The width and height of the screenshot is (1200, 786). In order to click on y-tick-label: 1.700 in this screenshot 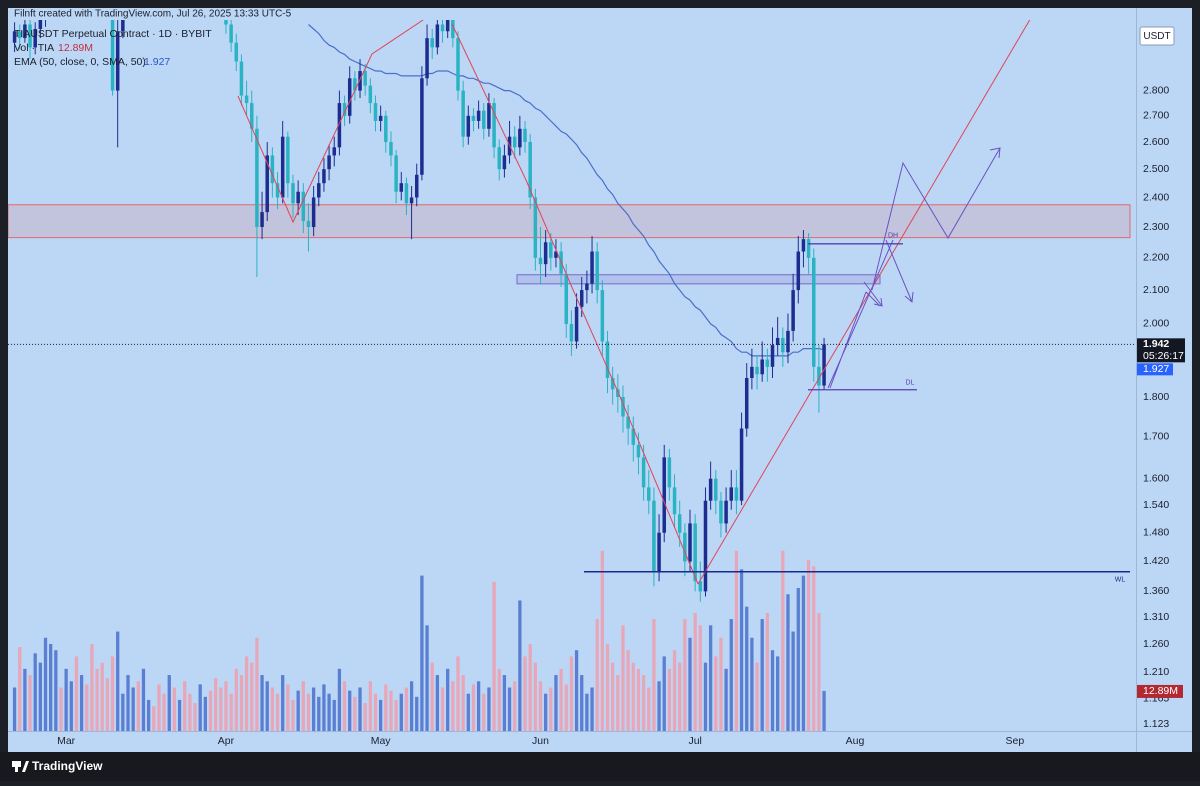, I will do `click(1156, 436)`.